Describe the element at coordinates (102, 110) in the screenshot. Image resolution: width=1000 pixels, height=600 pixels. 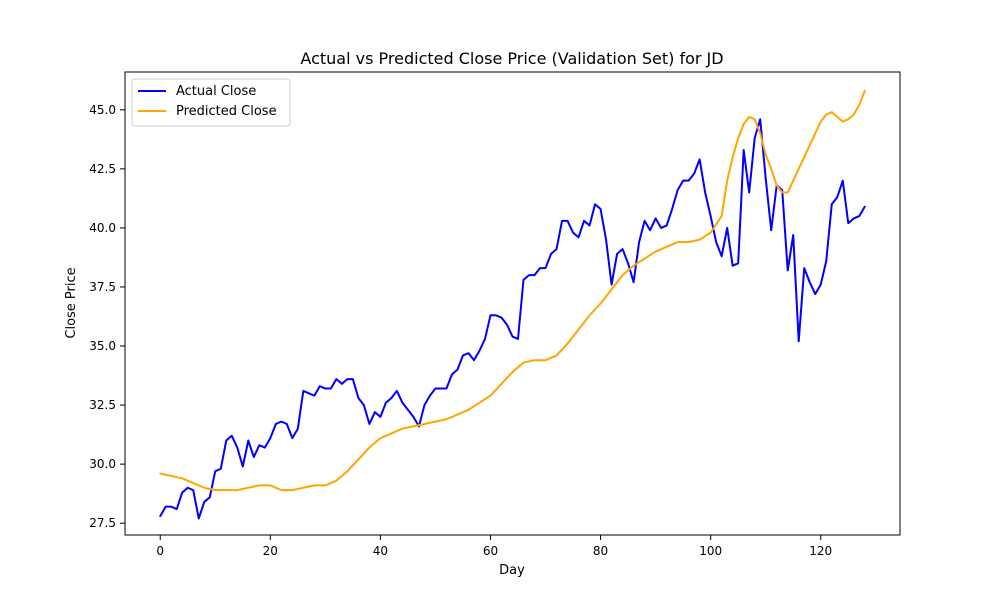
I see `y-tick-label: 45.0` at that location.